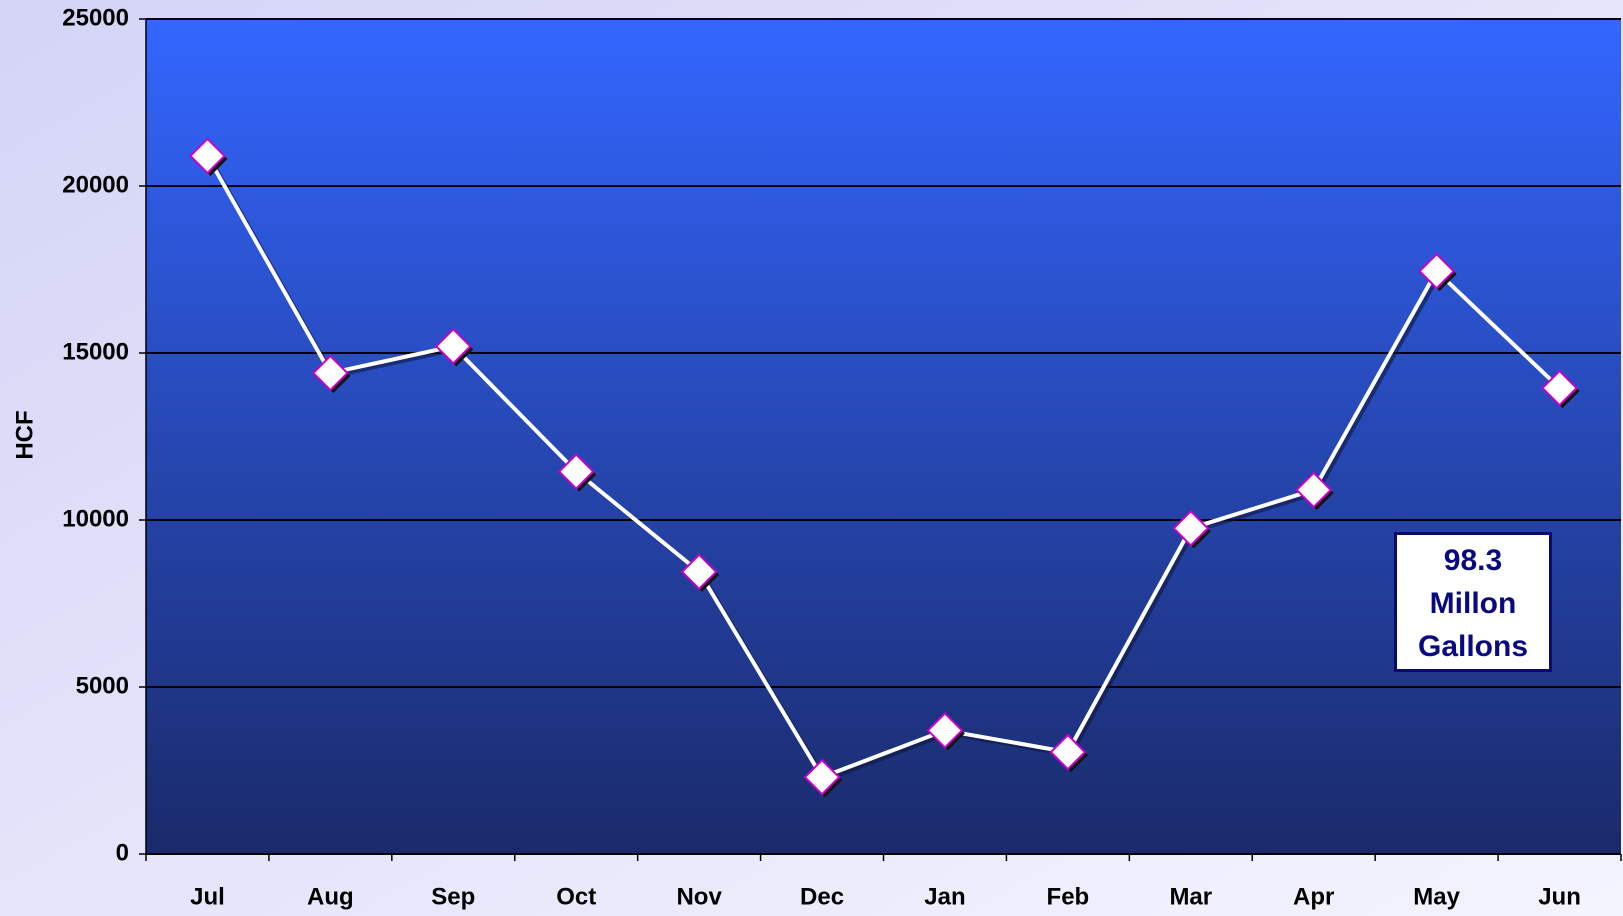 The width and height of the screenshot is (1623, 916). Describe the element at coordinates (102, 685) in the screenshot. I see `y-tick-label: 5000` at that location.